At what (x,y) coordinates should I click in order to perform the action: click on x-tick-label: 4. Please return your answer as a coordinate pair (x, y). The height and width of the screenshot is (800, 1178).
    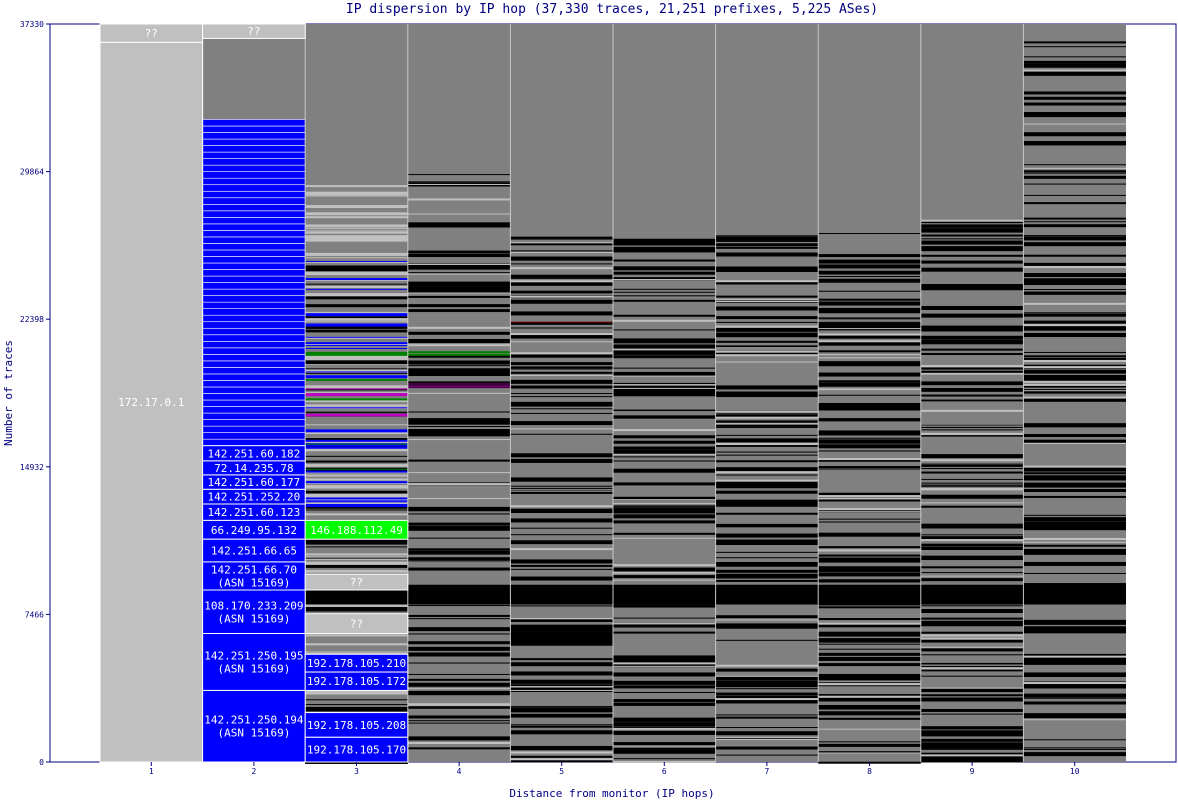
    Looking at the image, I should click on (459, 771).